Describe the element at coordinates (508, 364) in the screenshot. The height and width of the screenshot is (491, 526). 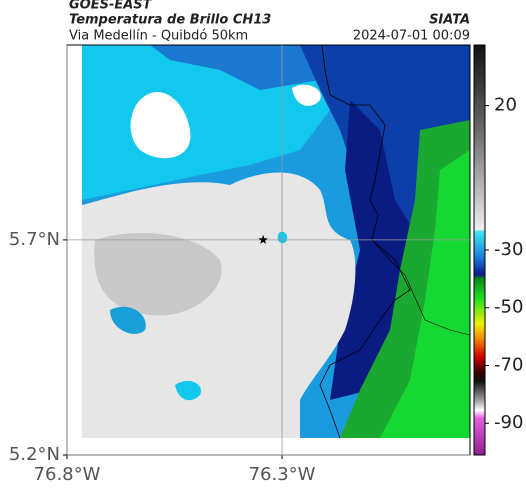
I see `colorbar-tick-label: -70` at that location.